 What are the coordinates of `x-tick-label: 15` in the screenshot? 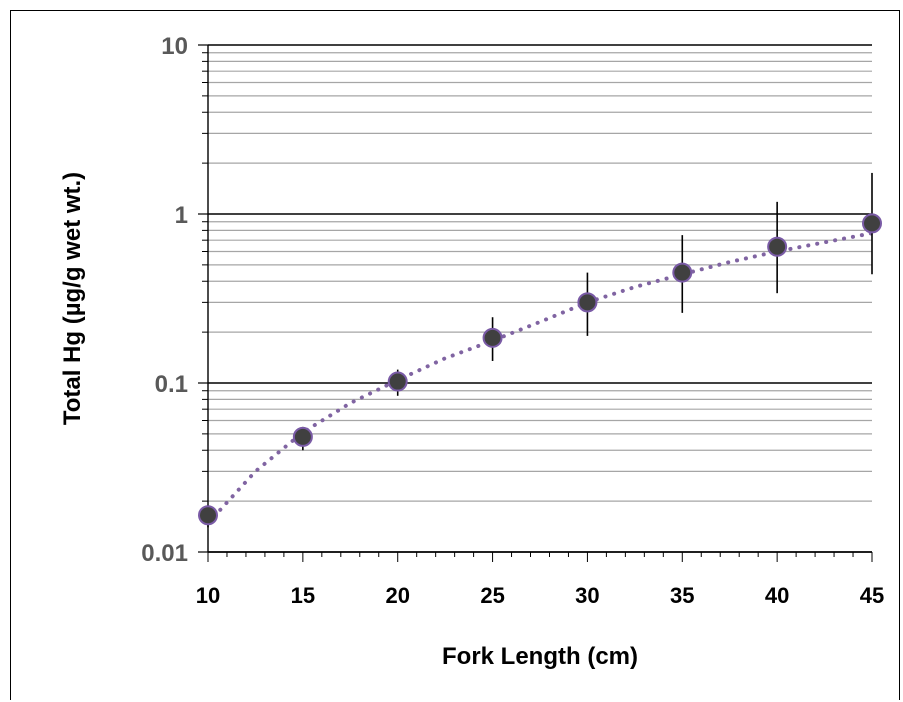 It's located at (303, 595).